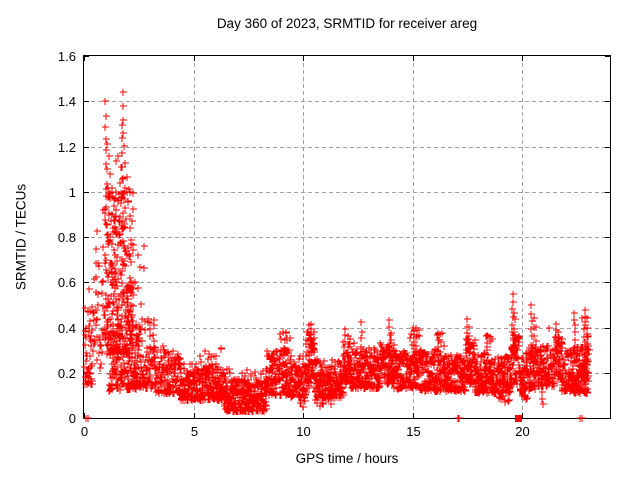 The height and width of the screenshot is (480, 640). I want to click on y-tick-label: 0, so click(72, 418).